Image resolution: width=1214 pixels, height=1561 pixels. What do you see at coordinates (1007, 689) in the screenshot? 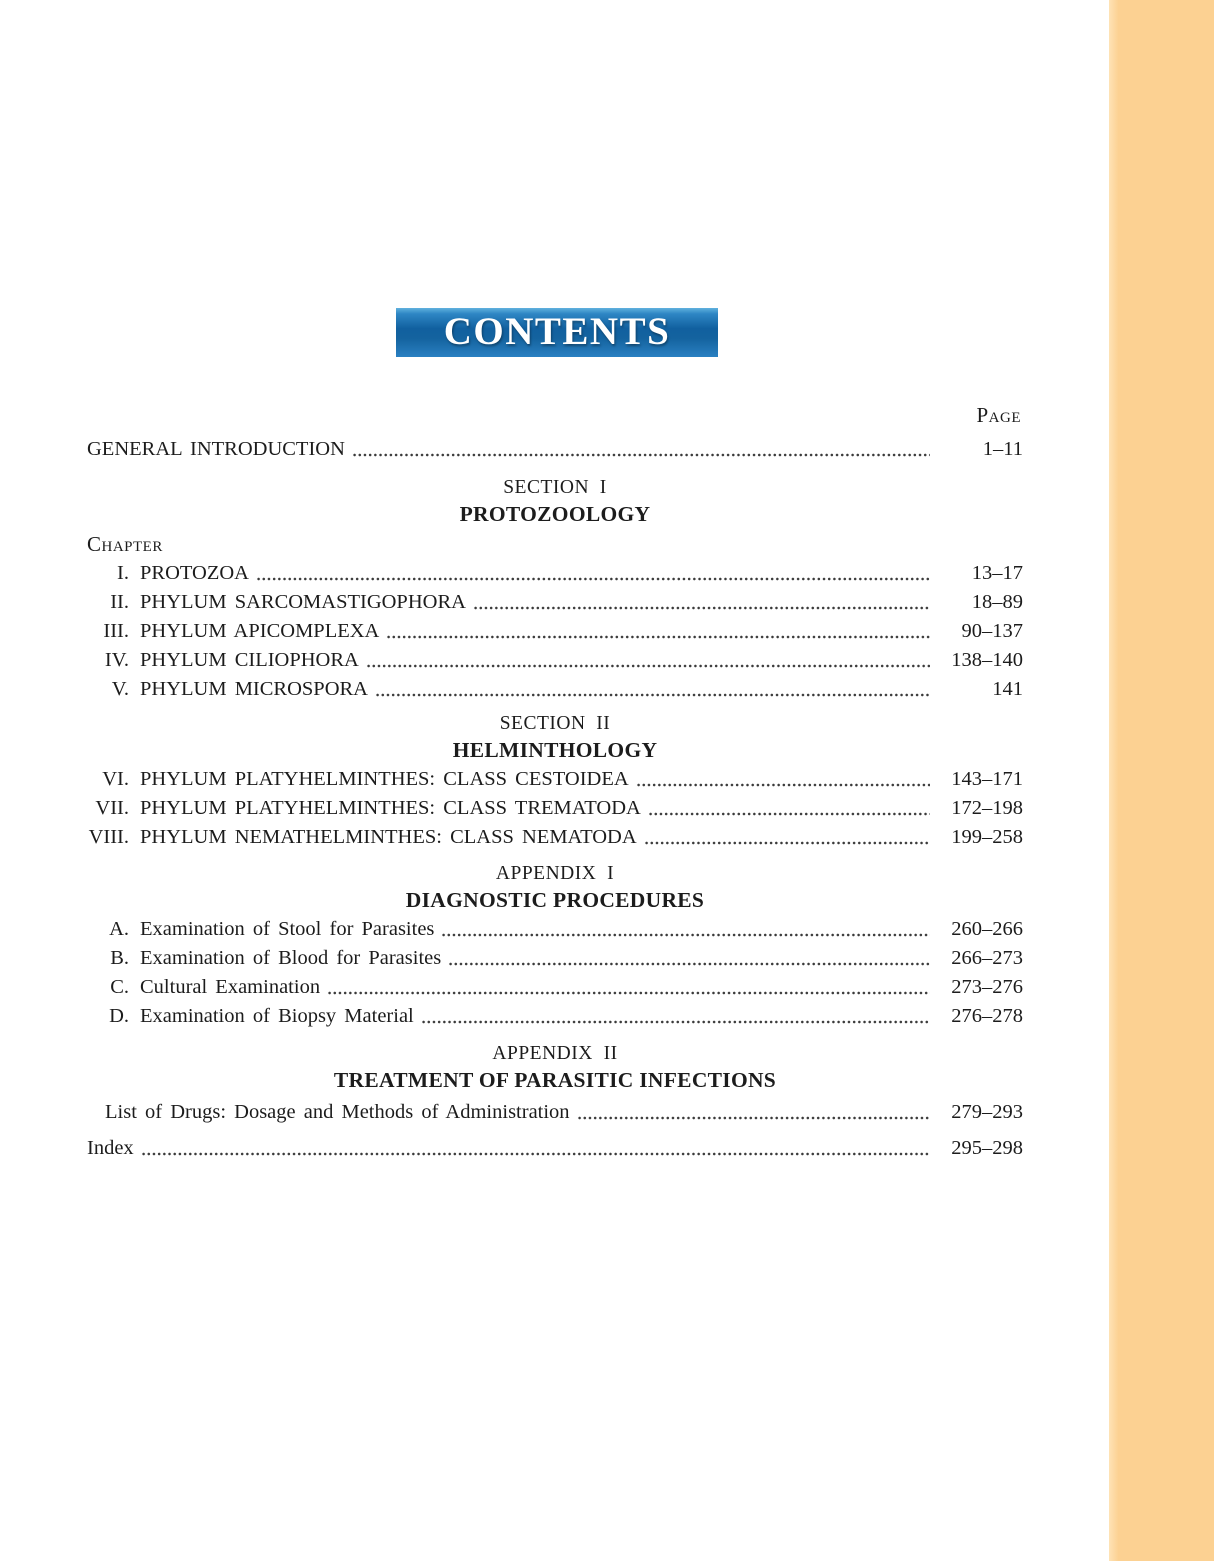
I see `entry-pages: 141` at bounding box center [1007, 689].